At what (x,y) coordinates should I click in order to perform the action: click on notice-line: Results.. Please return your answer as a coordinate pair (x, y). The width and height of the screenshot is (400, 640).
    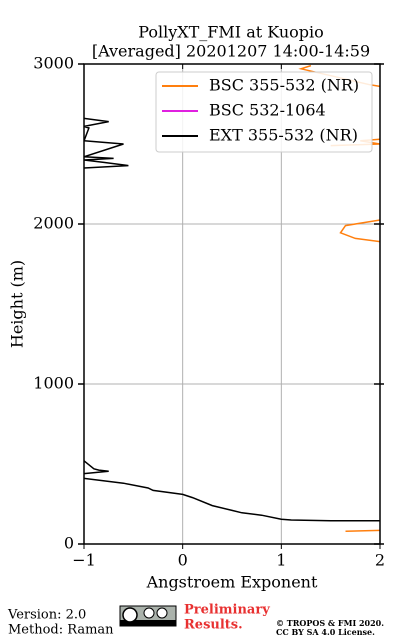
    Looking at the image, I should click on (213, 625).